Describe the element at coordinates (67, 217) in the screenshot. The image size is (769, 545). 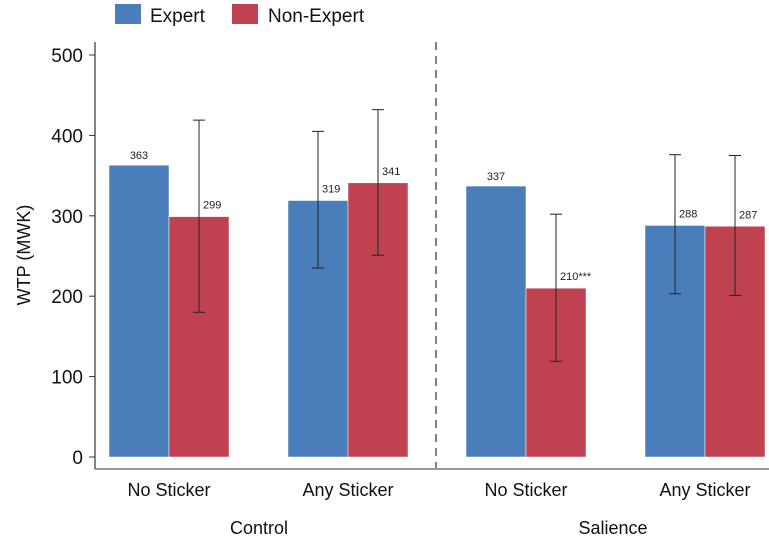
I see `y-tick-label-300: 300` at that location.